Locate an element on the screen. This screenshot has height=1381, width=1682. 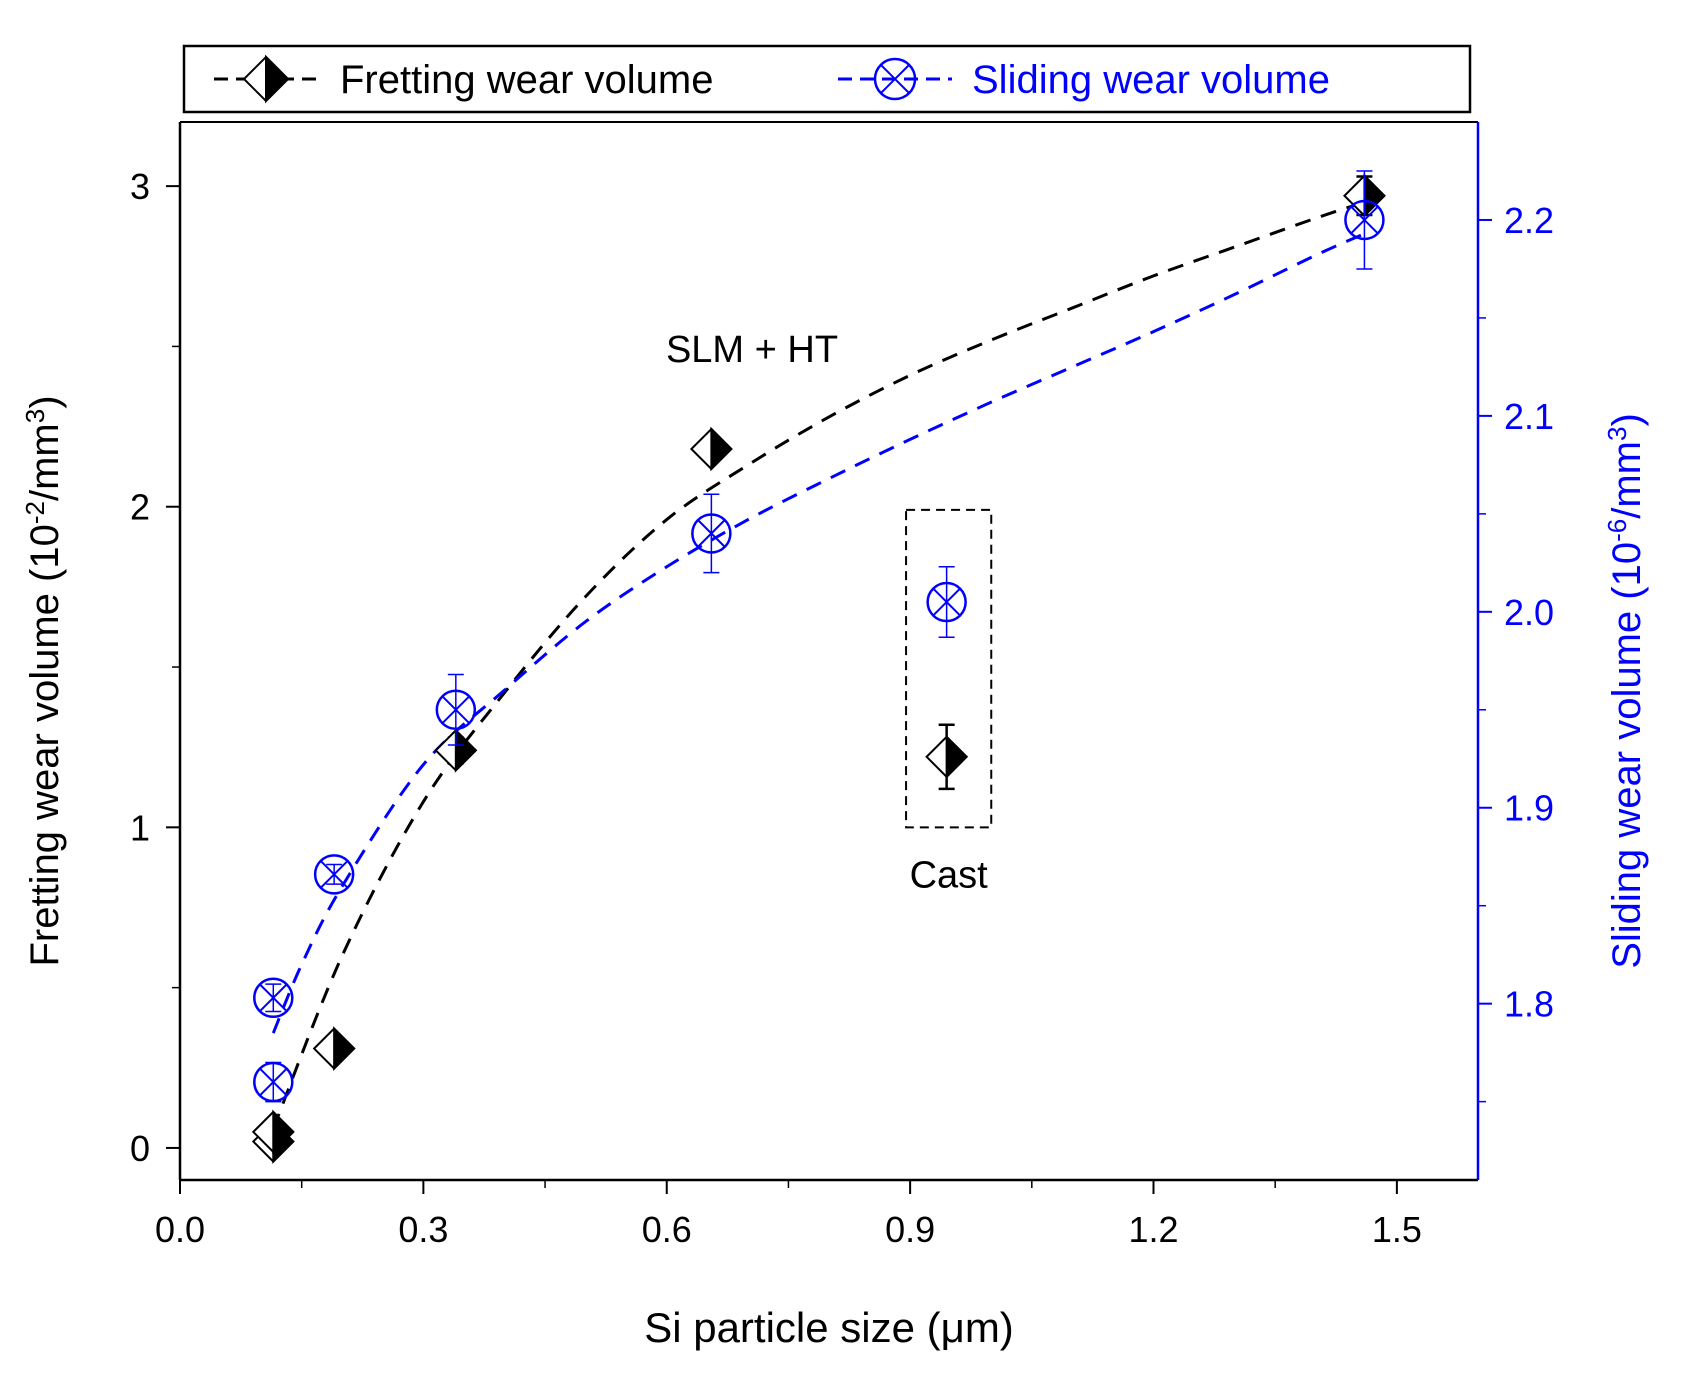
y-left-axis-title-part: -2 is located at coordinates (35, 512).